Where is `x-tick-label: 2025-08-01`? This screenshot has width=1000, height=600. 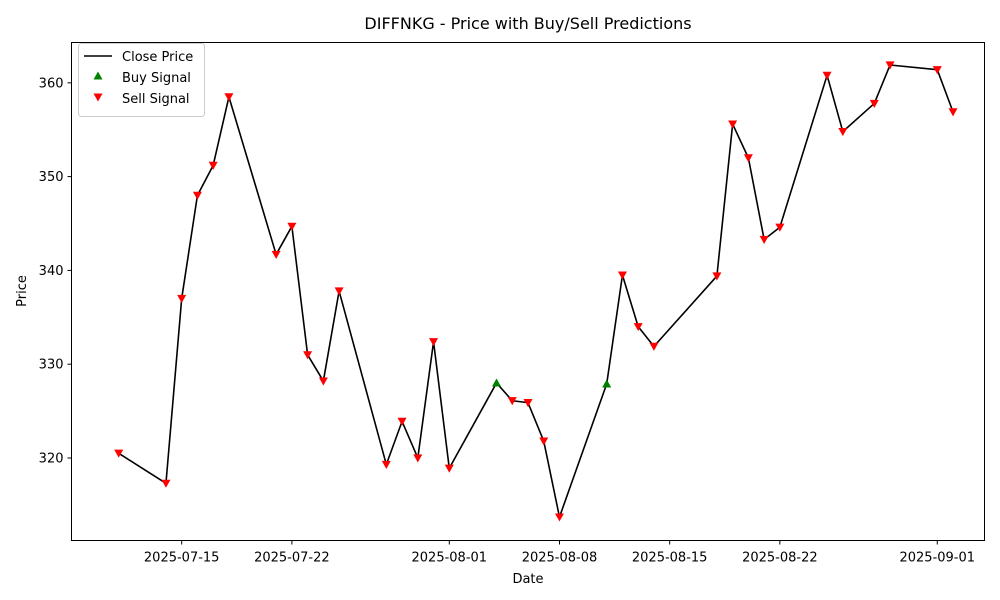
x-tick-label: 2025-08-01 is located at coordinates (450, 558).